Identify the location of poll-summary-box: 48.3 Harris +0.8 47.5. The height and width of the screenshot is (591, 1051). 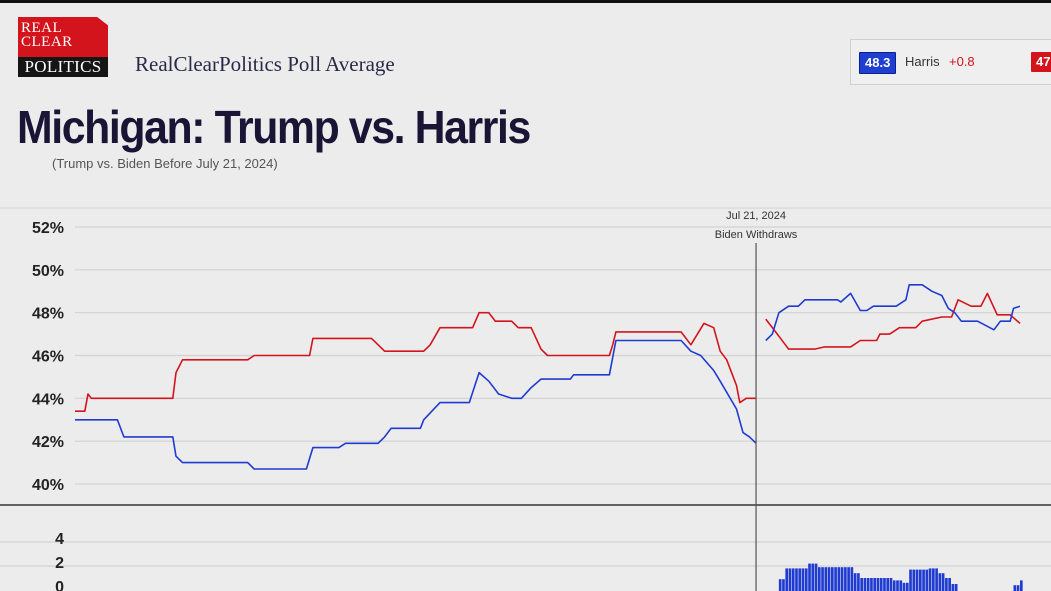
(950, 62).